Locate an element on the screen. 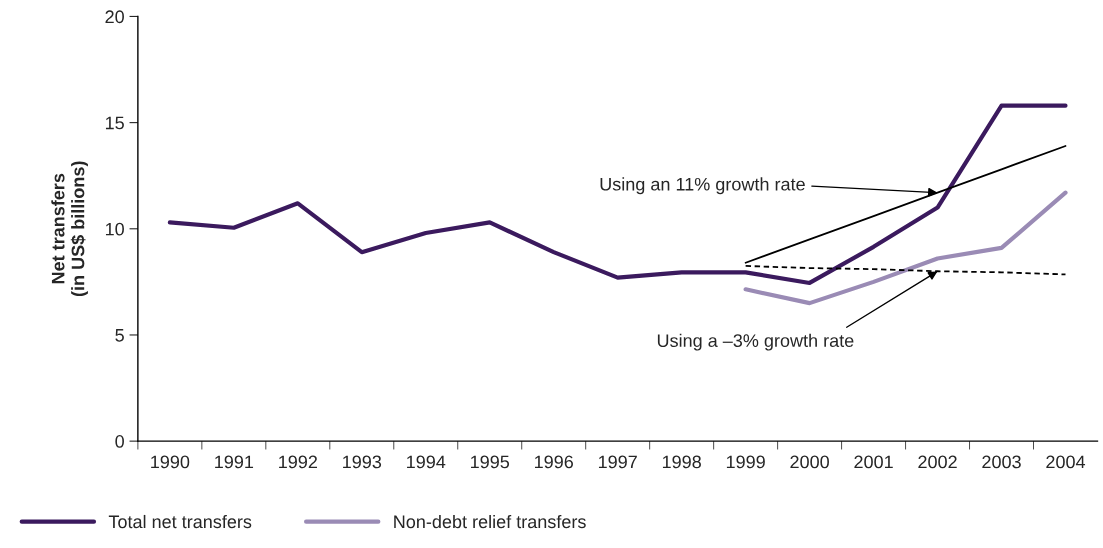 The width and height of the screenshot is (1103, 548). x-tick-label: 1998 is located at coordinates (681, 462).